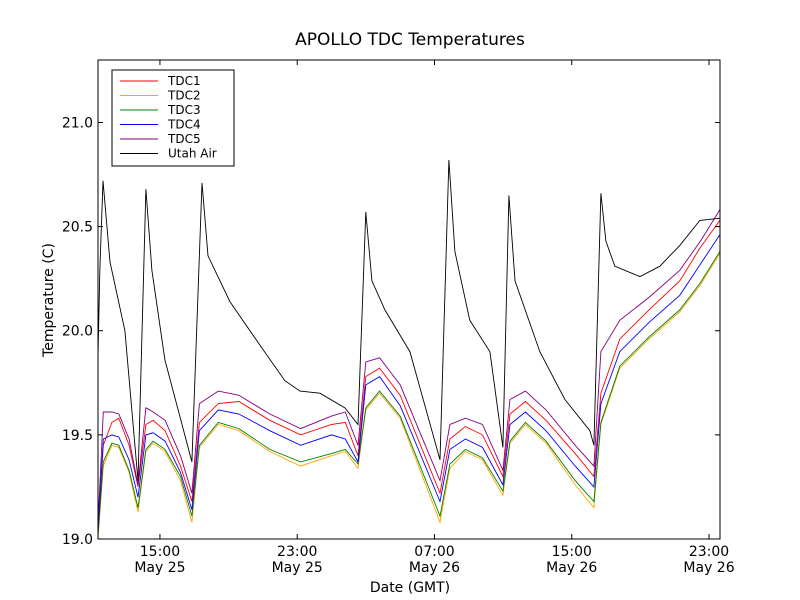 Image resolution: width=800 pixels, height=600 pixels. Describe the element at coordinates (184, 125) in the screenshot. I see `legend-label-tdc4: TDC4` at that location.